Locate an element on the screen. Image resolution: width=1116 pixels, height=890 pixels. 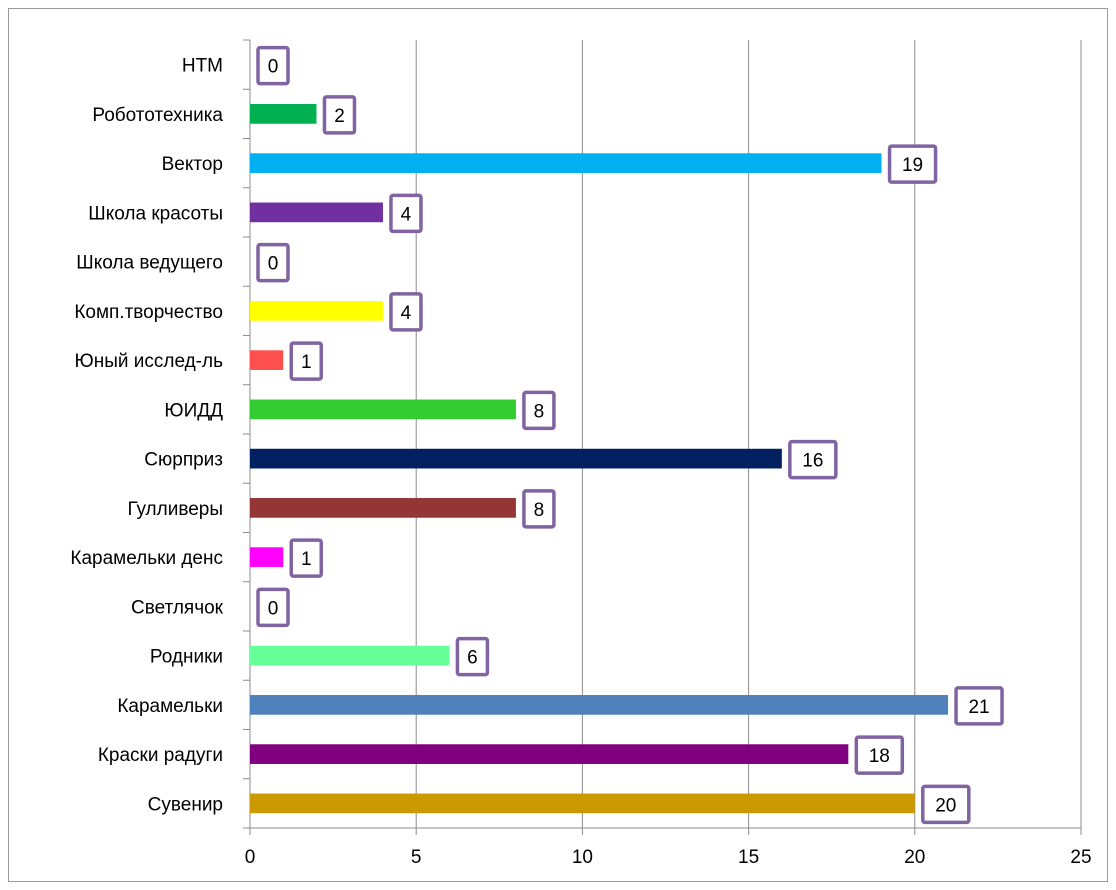
category-label: Сюрприз is located at coordinates (183, 460).